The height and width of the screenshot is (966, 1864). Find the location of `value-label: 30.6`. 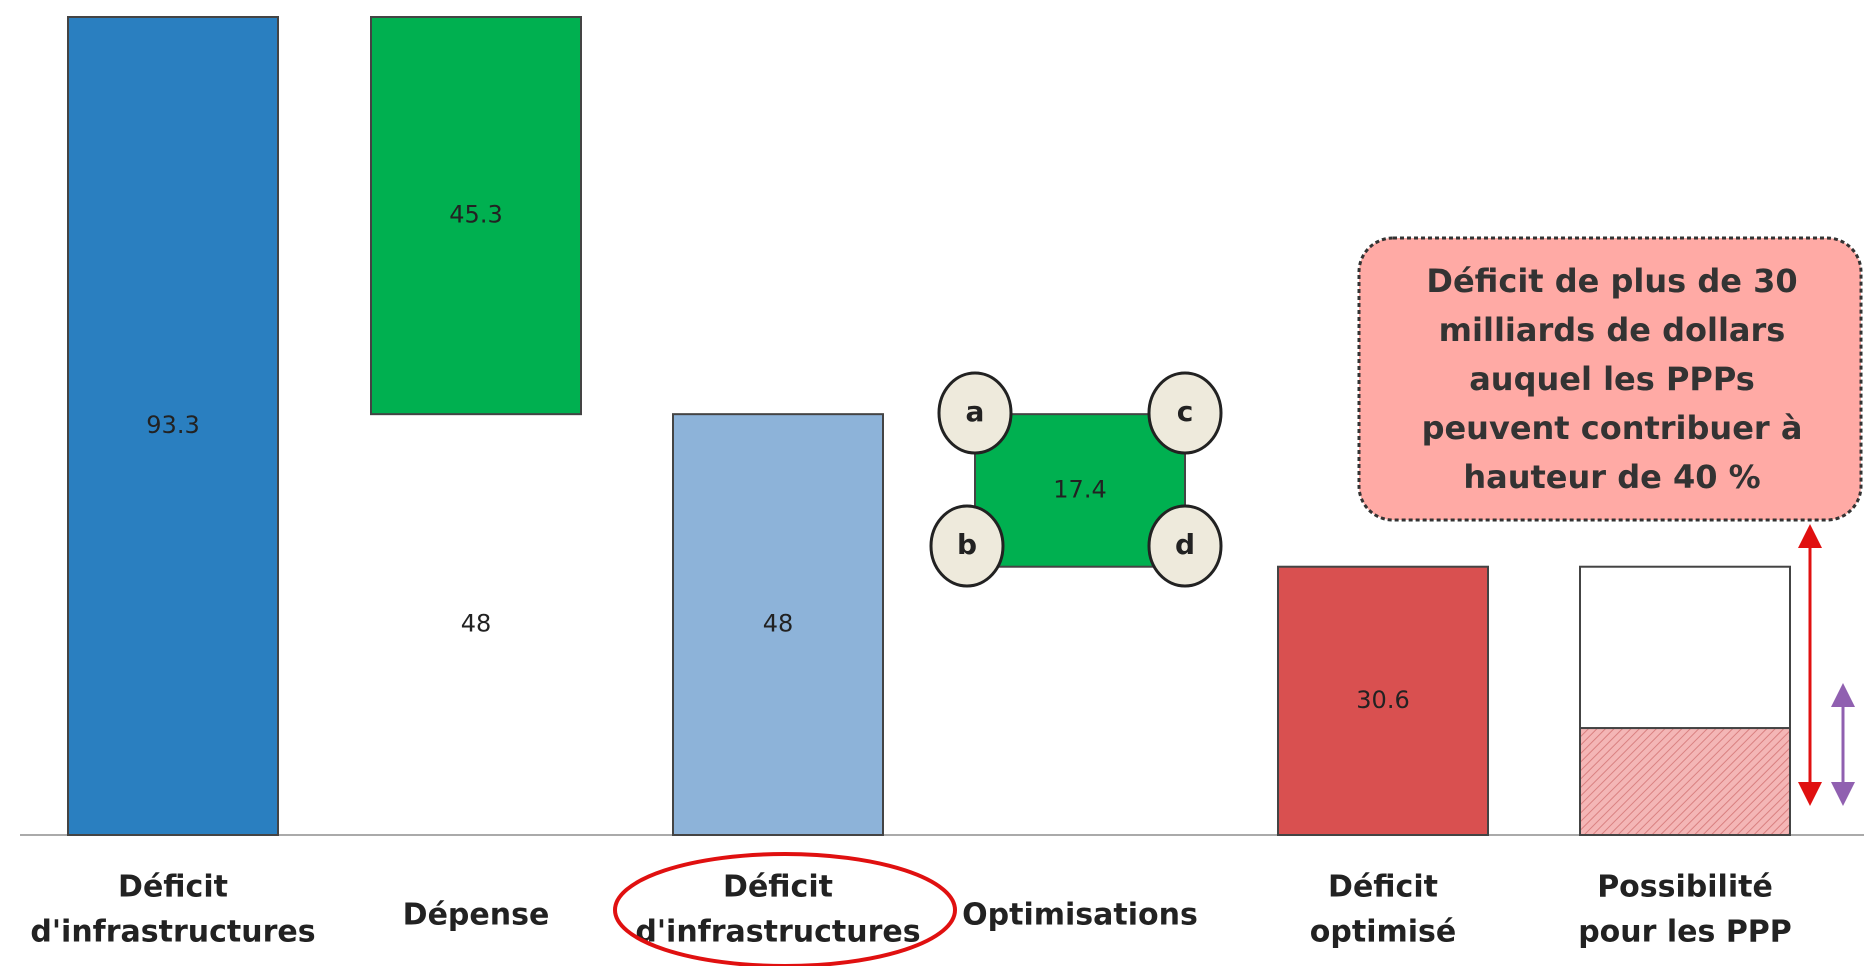

value-label: 30.6 is located at coordinates (1382, 700).